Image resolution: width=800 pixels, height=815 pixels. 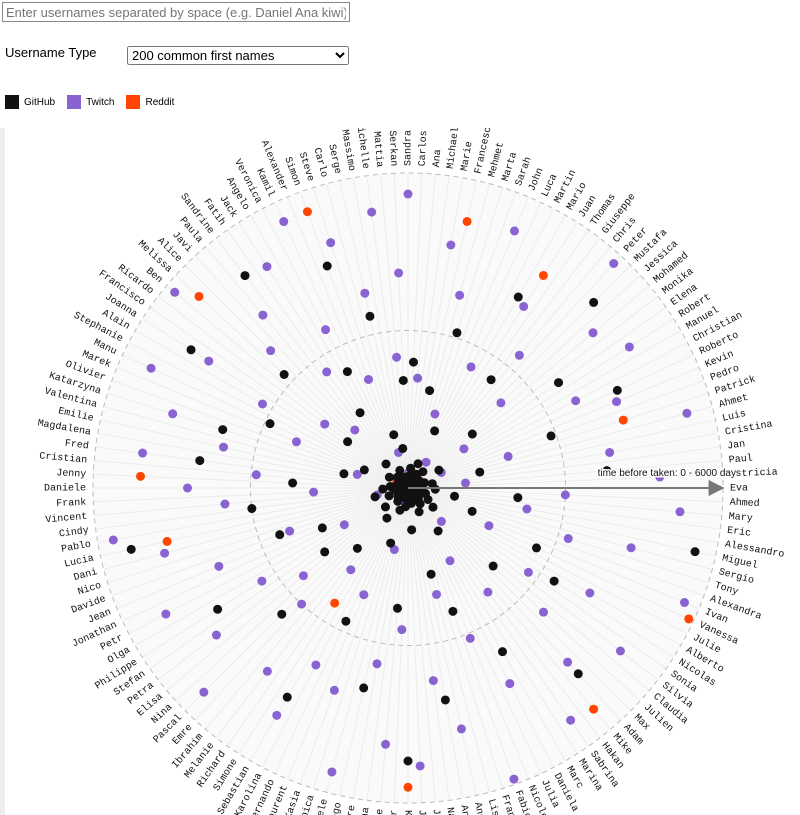 I want to click on name-label: Serkan, so click(x=393, y=148).